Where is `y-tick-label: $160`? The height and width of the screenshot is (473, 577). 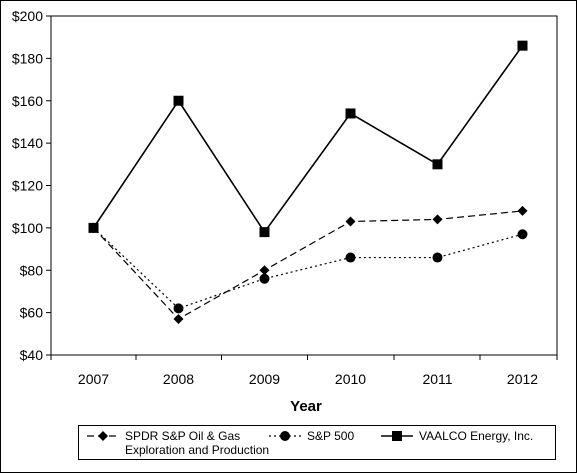
y-tick-label: $160 is located at coordinates (27, 101).